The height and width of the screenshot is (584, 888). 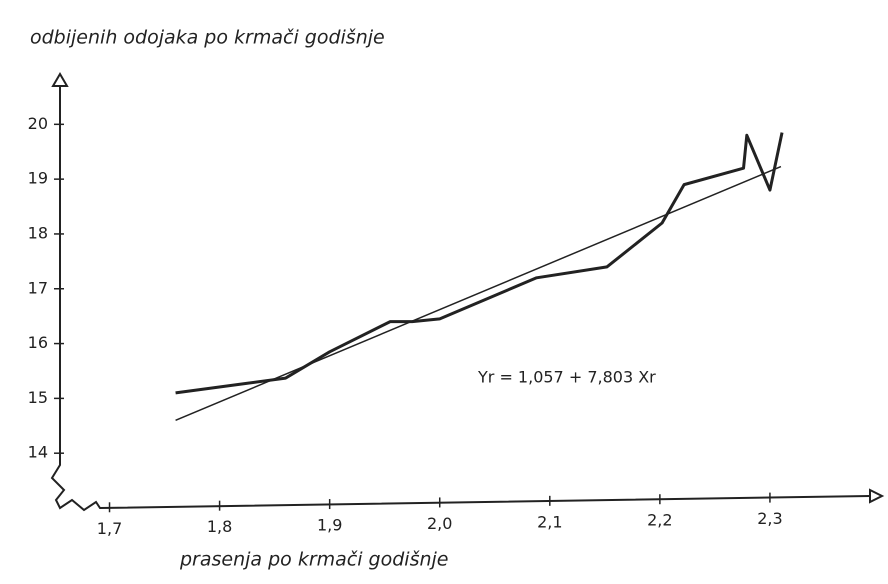 What do you see at coordinates (109, 528) in the screenshot?
I see `x-tick-label: 1,7` at bounding box center [109, 528].